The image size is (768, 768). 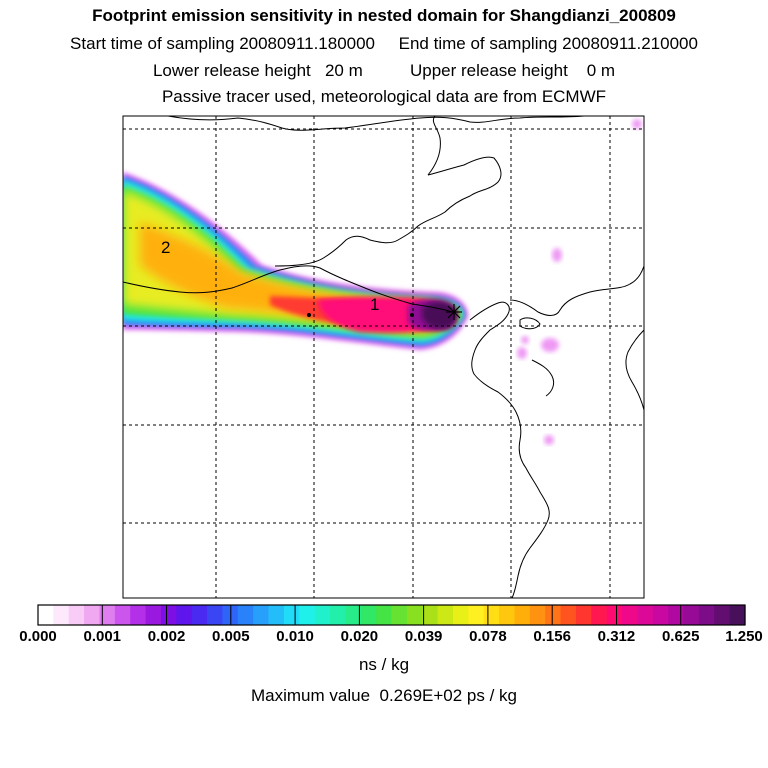 I want to click on border-east-north, so click(x=434, y=146).